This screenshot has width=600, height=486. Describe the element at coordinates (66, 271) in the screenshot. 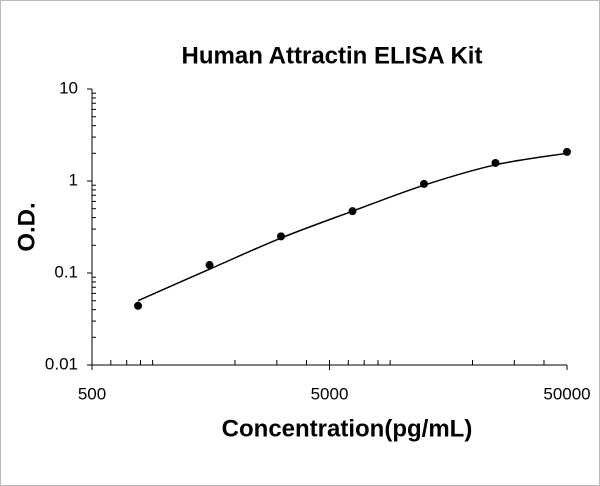

I see `y-tick-label: 0.1` at that location.